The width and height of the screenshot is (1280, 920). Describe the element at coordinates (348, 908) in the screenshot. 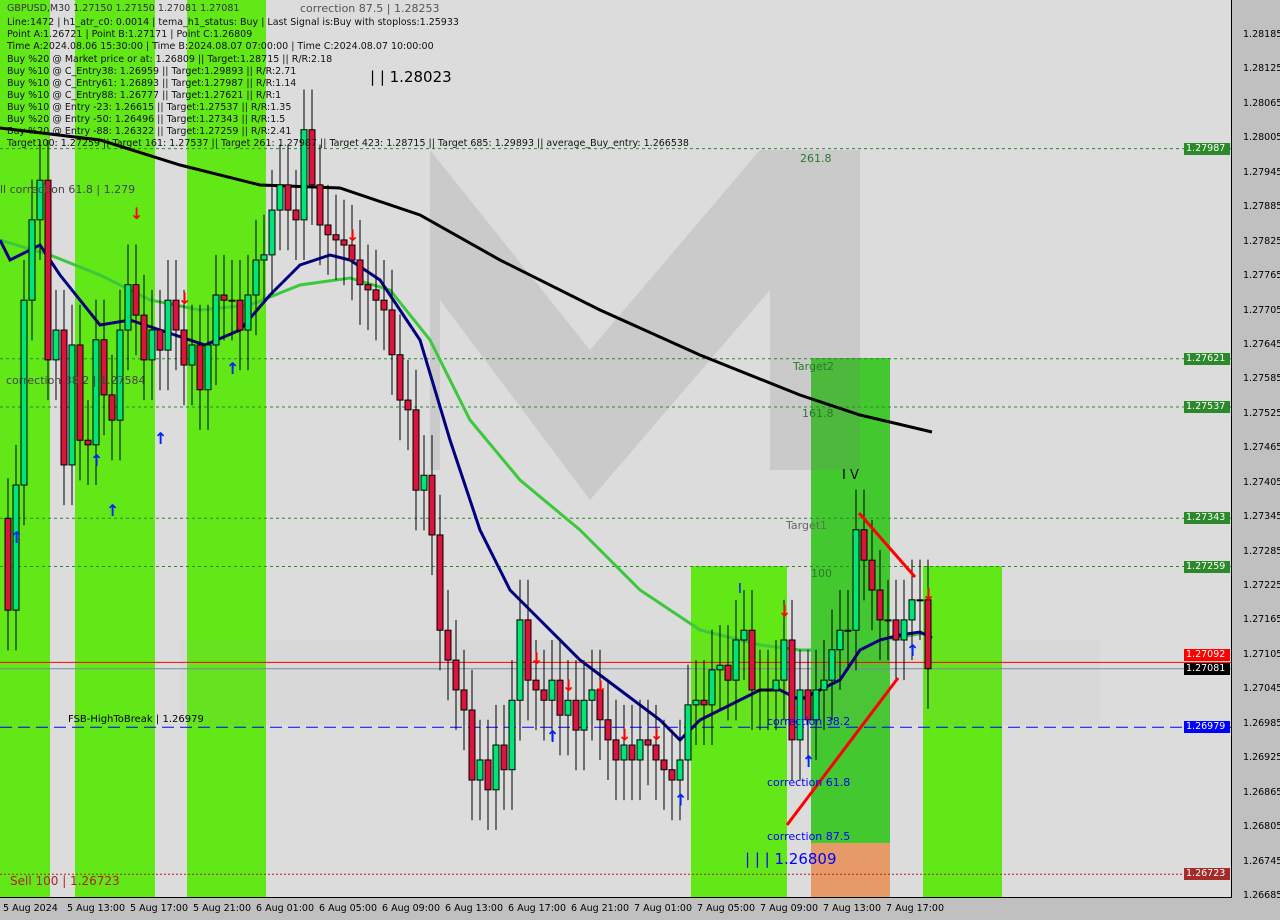

I see `time-tick-label: 6 Aug 05:00` at that location.